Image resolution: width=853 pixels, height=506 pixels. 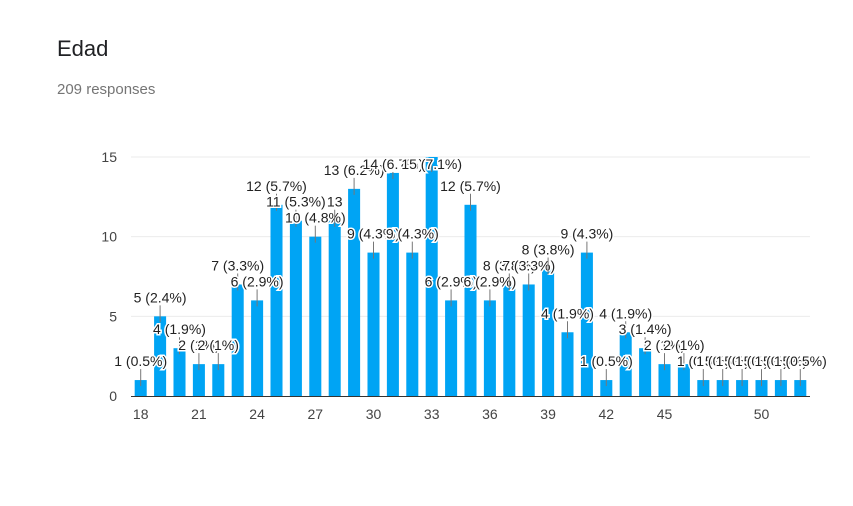 I want to click on x-tick-label: 24, so click(x=257, y=414).